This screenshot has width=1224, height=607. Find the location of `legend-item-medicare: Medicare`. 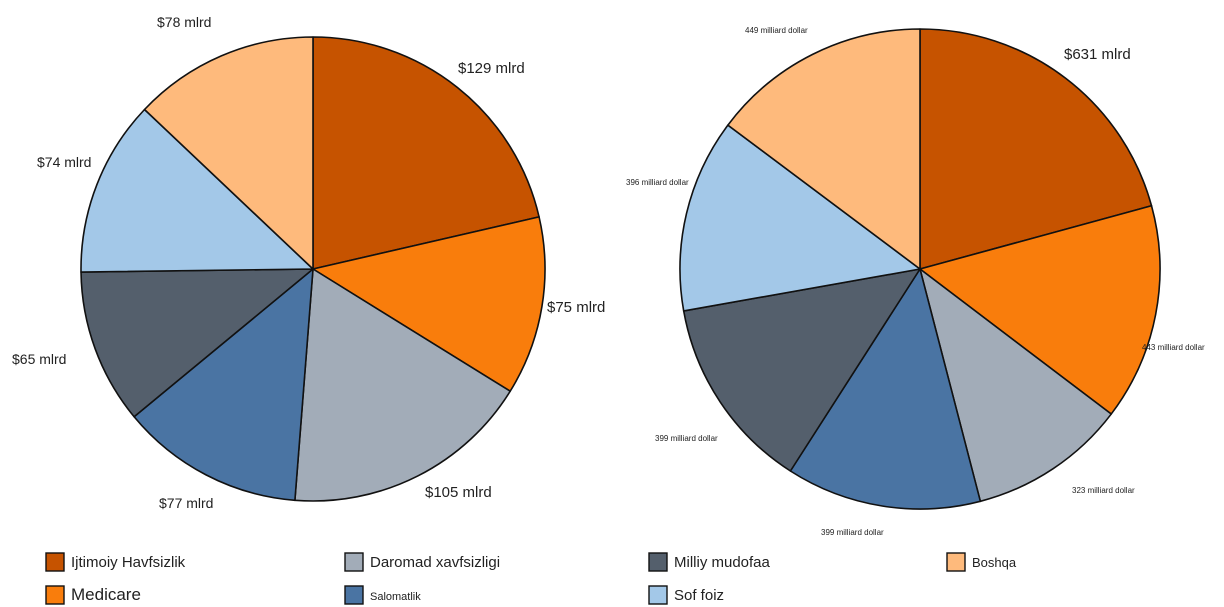

legend-item-medicare: Medicare is located at coordinates (93, 595).